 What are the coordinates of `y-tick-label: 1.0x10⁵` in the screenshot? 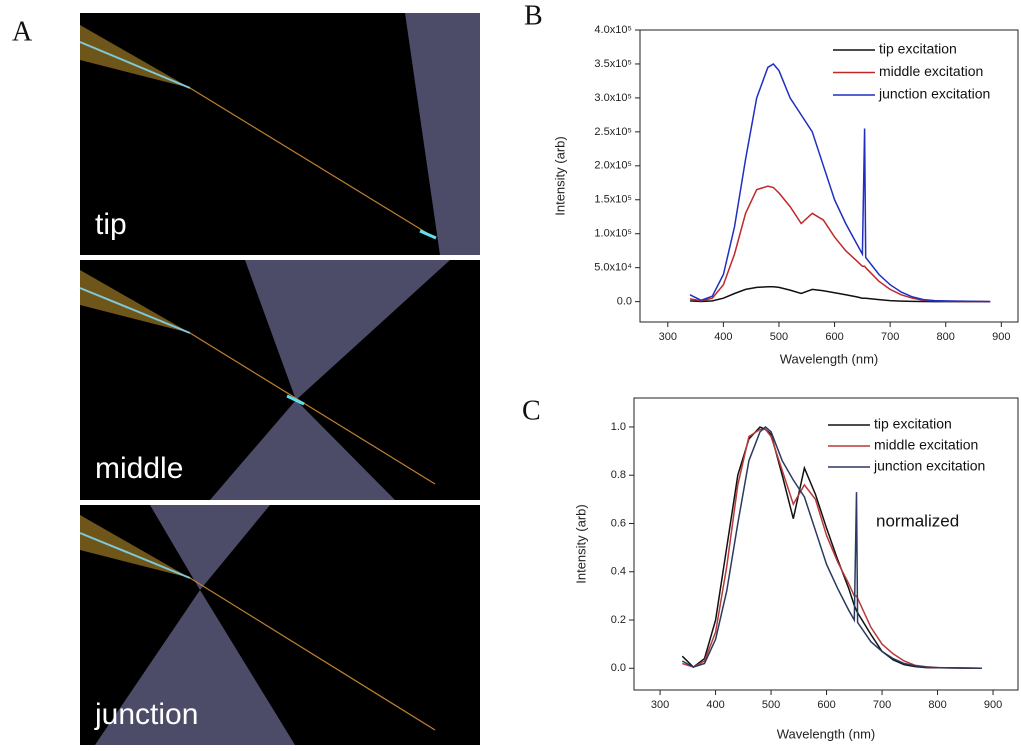 It's located at (613, 234).